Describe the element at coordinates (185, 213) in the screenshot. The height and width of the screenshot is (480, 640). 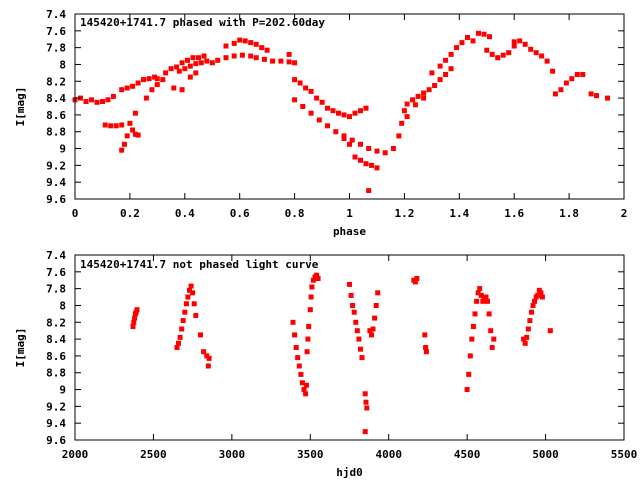
I see `x-tick-label: 0.4` at that location.